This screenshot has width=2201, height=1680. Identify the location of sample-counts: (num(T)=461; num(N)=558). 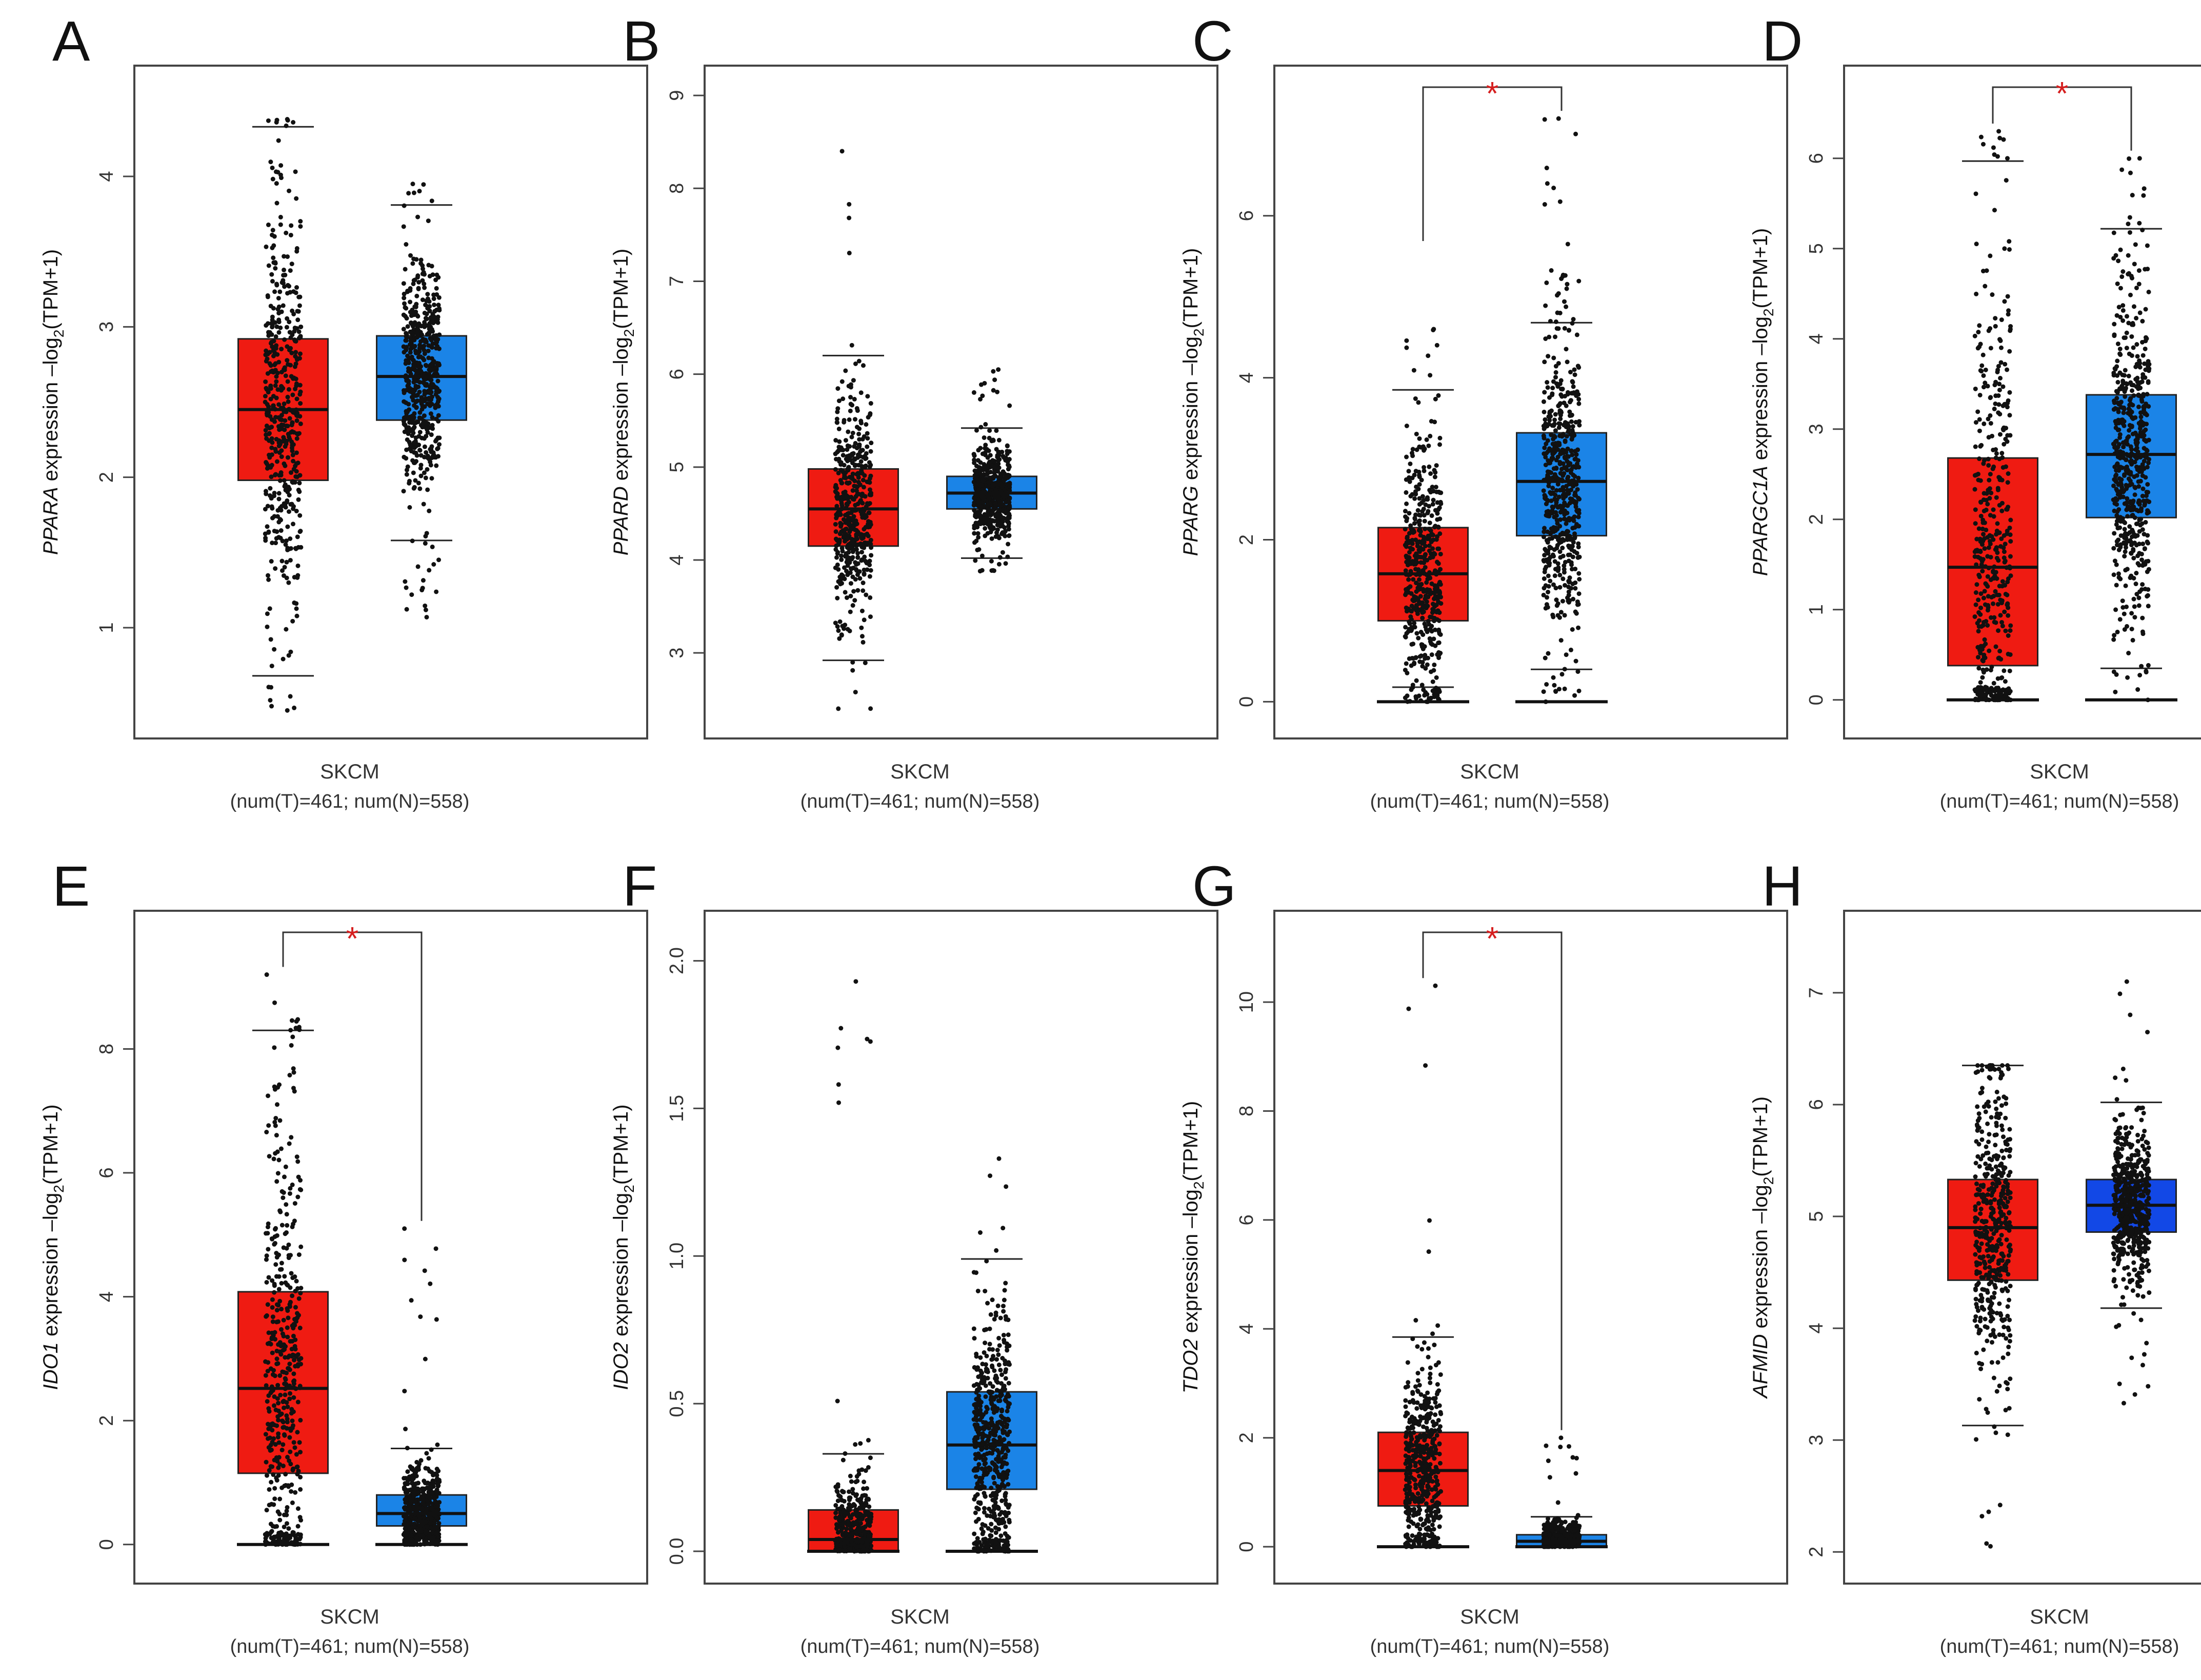
(2059, 801).